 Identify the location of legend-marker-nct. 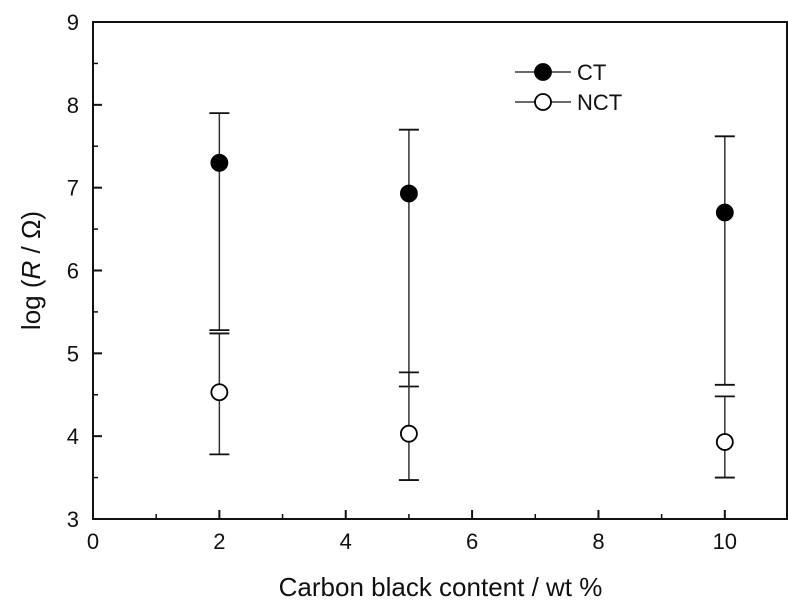
(543, 102).